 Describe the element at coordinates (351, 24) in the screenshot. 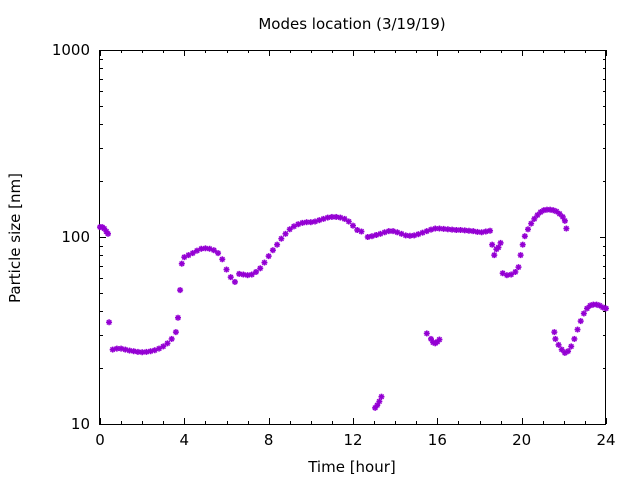

I see `chart-title: Modes location (3/19/19)` at that location.